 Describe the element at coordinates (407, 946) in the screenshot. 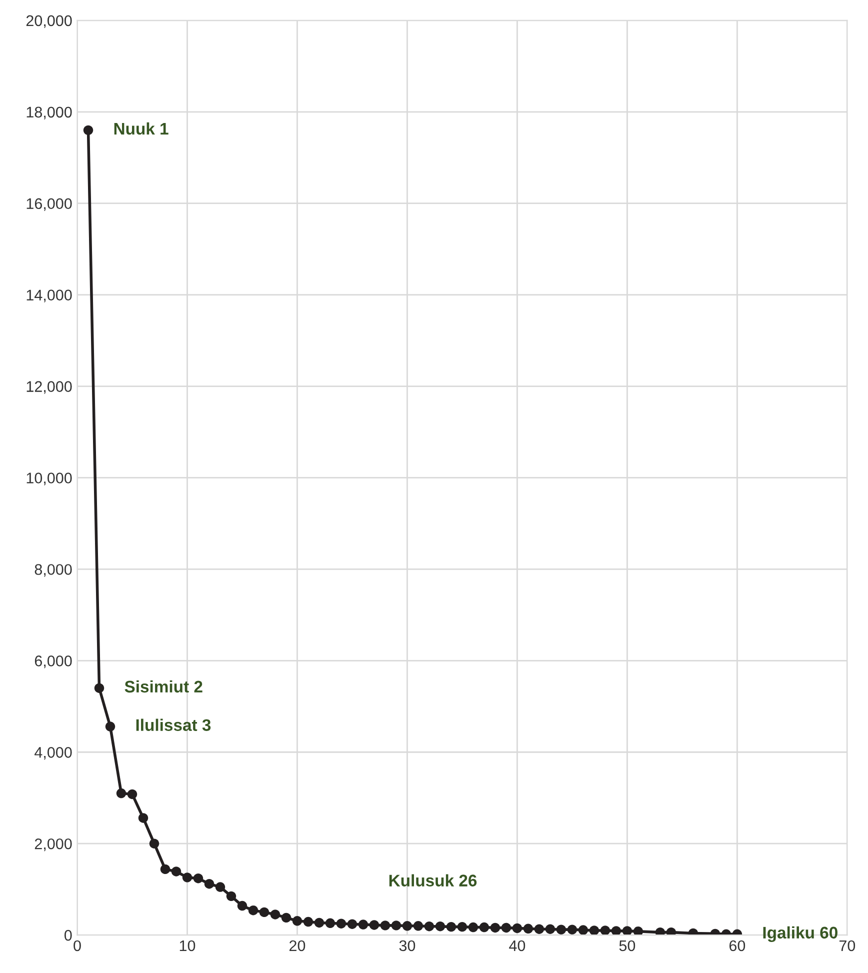

I see `x-tick-label: 30` at that location.